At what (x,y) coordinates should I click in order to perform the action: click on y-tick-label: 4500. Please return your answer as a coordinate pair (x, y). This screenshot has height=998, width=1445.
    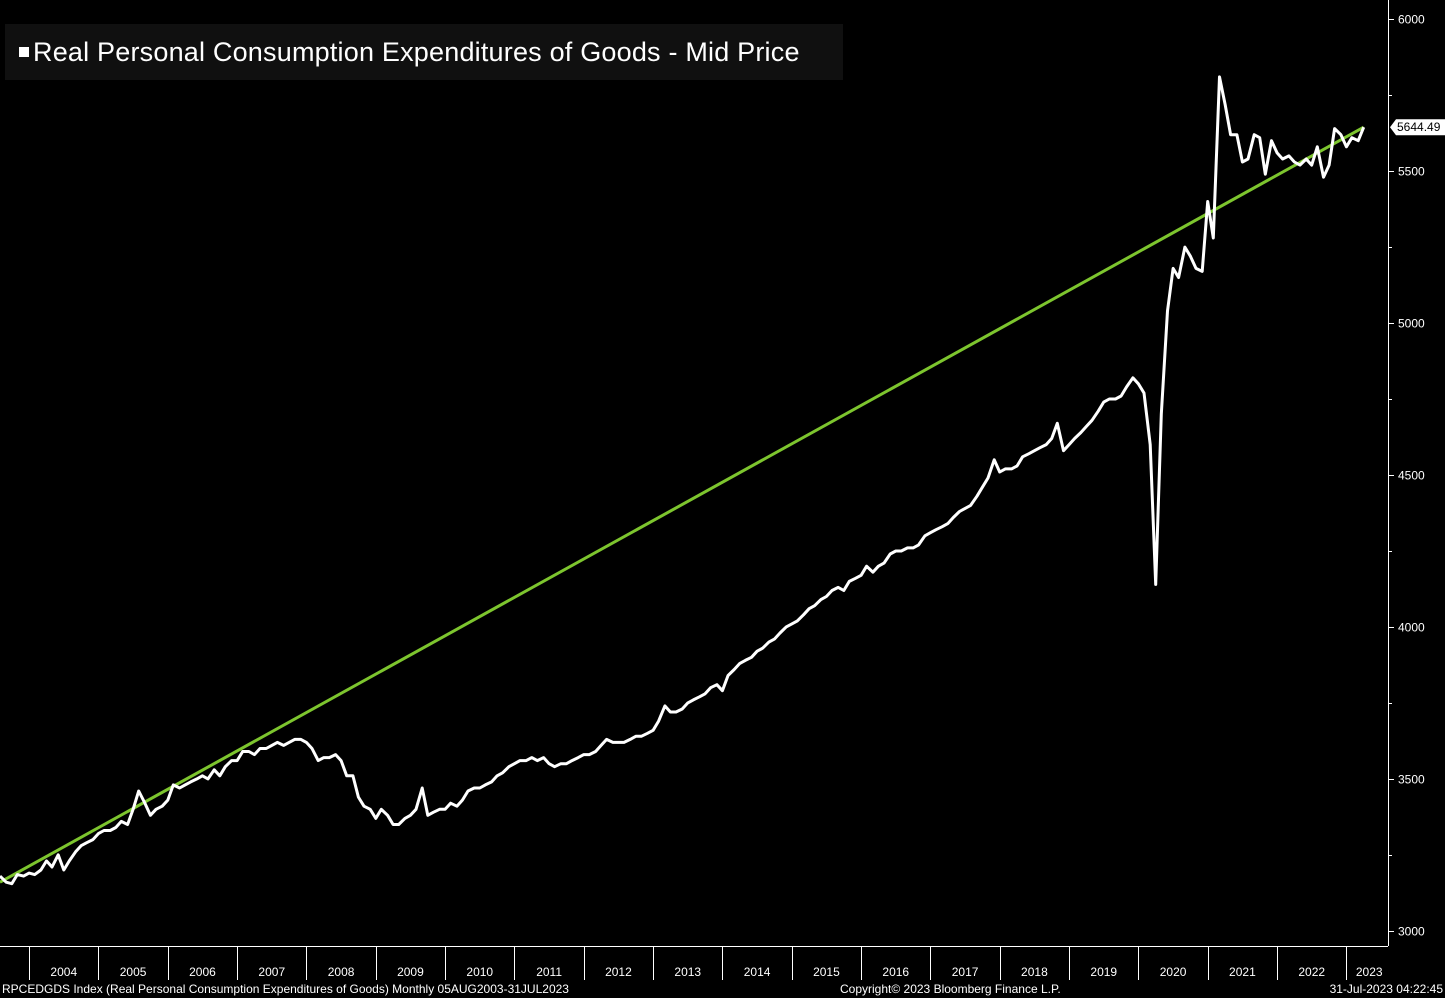
    Looking at the image, I should click on (1411, 476).